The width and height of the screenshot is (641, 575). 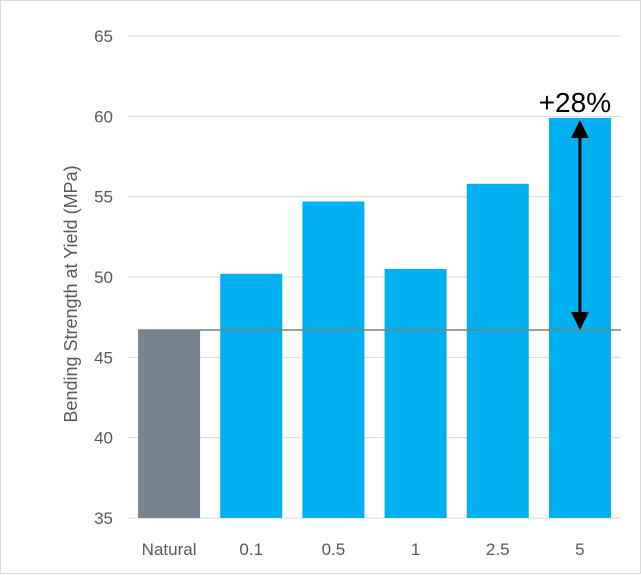 I want to click on x-tick-label: 0.1, so click(x=251, y=549).